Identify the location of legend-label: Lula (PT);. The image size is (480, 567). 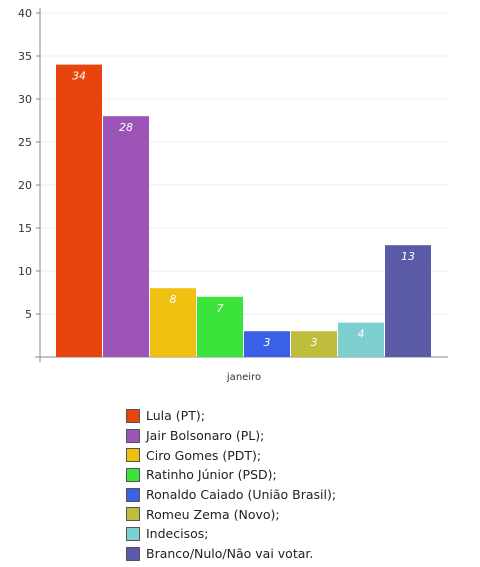
(175, 416).